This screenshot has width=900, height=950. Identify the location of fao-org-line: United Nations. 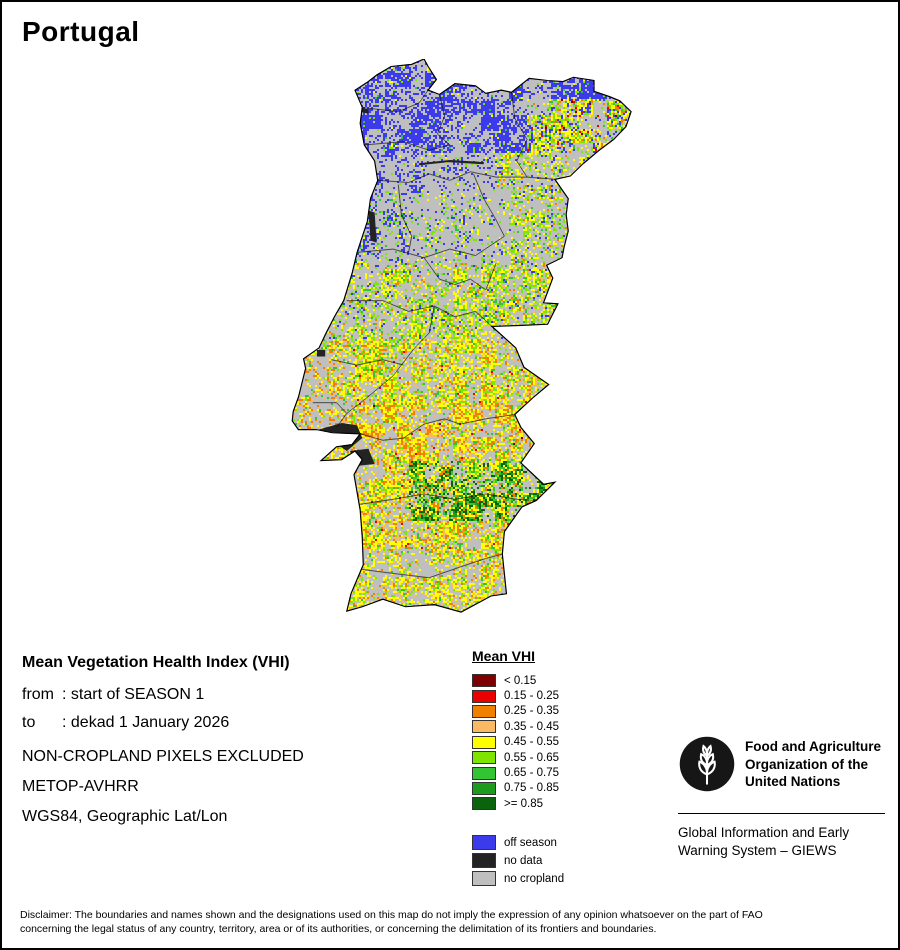
(793, 781).